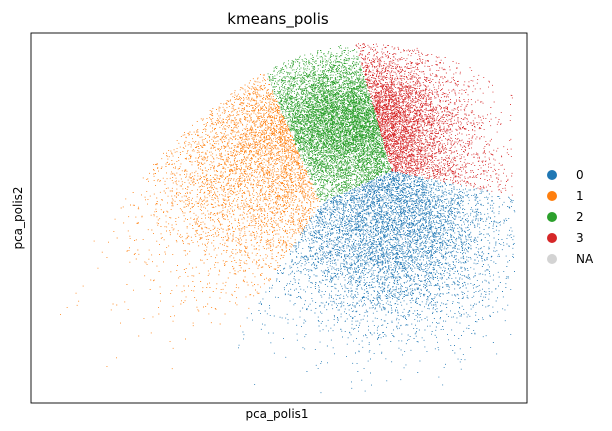 This screenshot has height=431, width=612. Describe the element at coordinates (278, 19) in the screenshot. I see `chart-title: kmeans_polis` at that location.